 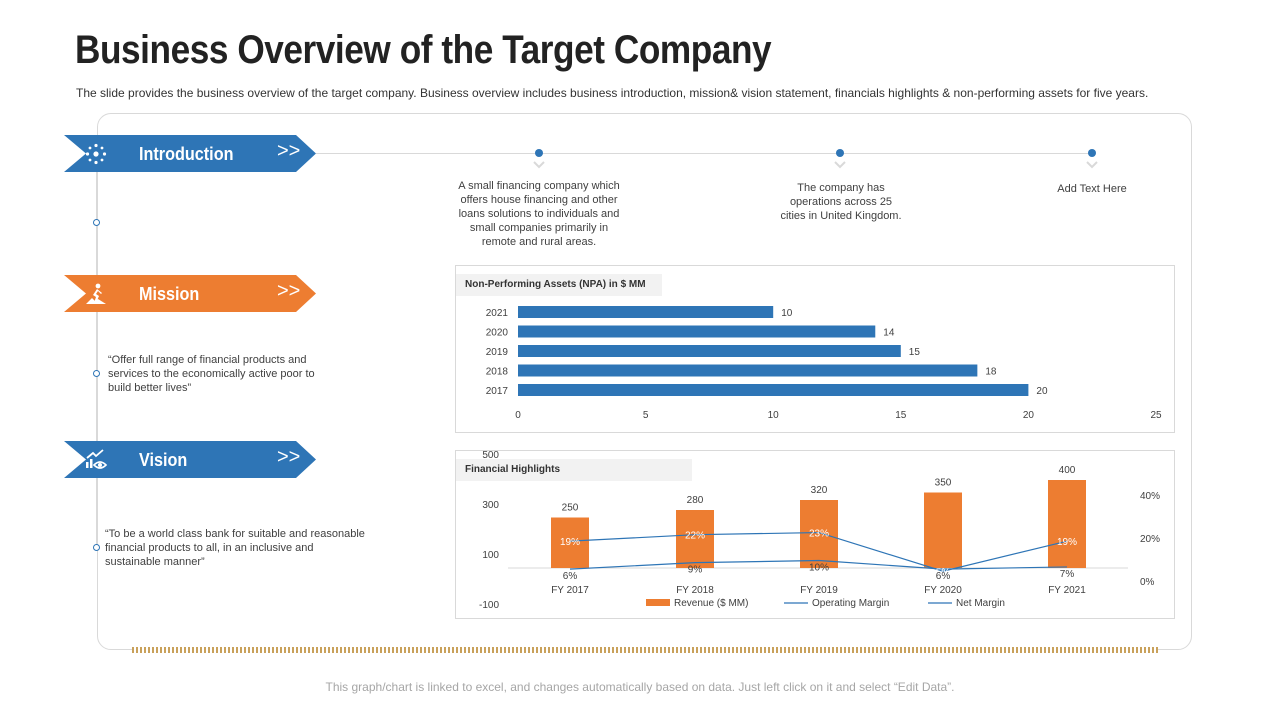 I want to click on decorative-dotted-line, so click(x=645, y=650).